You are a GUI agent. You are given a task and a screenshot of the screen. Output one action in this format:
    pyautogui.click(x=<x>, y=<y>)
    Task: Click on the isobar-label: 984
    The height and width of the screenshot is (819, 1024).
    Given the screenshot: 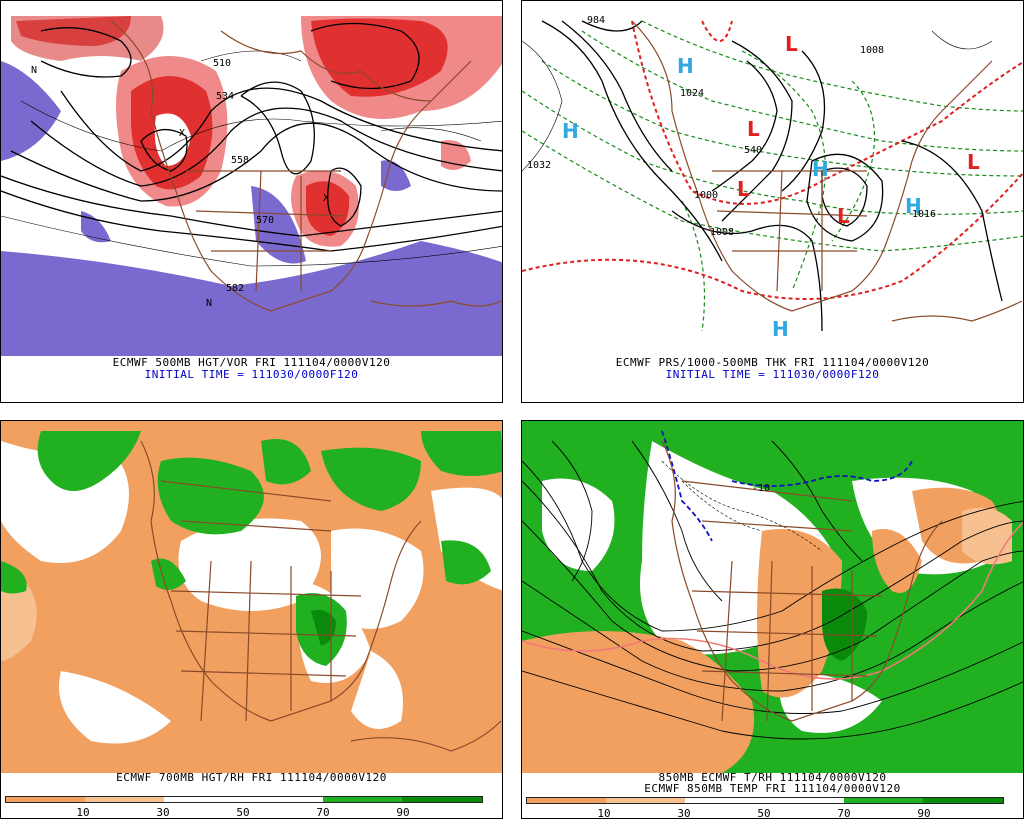 What is the action you would take?
    pyautogui.click(x=596, y=20)
    